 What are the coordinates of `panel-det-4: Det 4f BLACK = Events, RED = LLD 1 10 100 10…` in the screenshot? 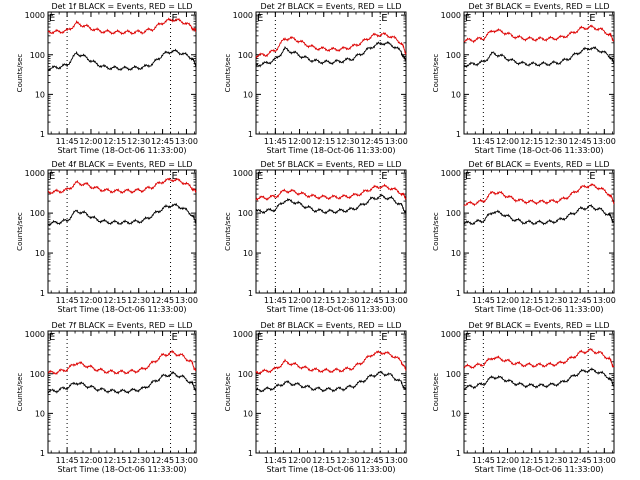 It's located at (107, 237).